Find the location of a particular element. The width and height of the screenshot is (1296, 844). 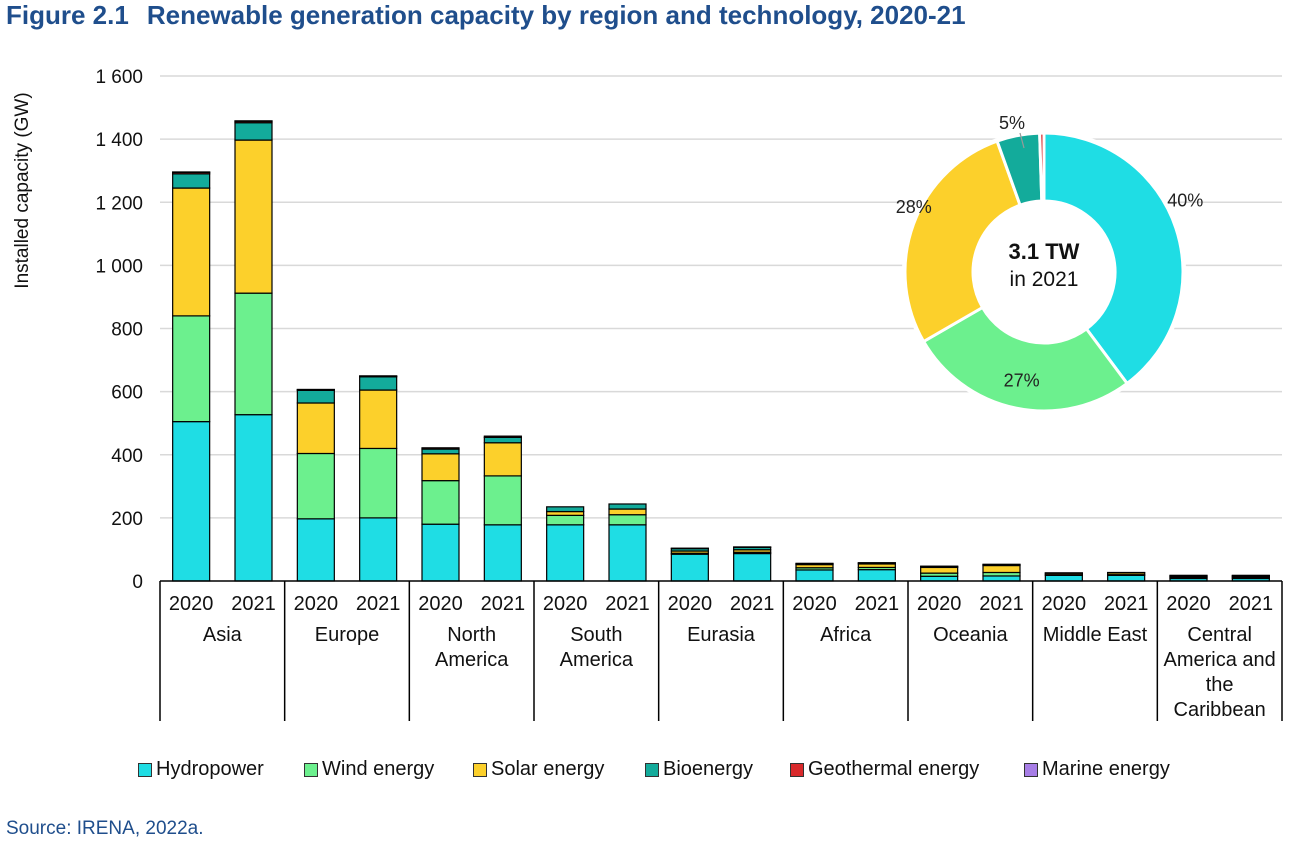

legend-item: Geothermal energy is located at coordinates (884, 769).